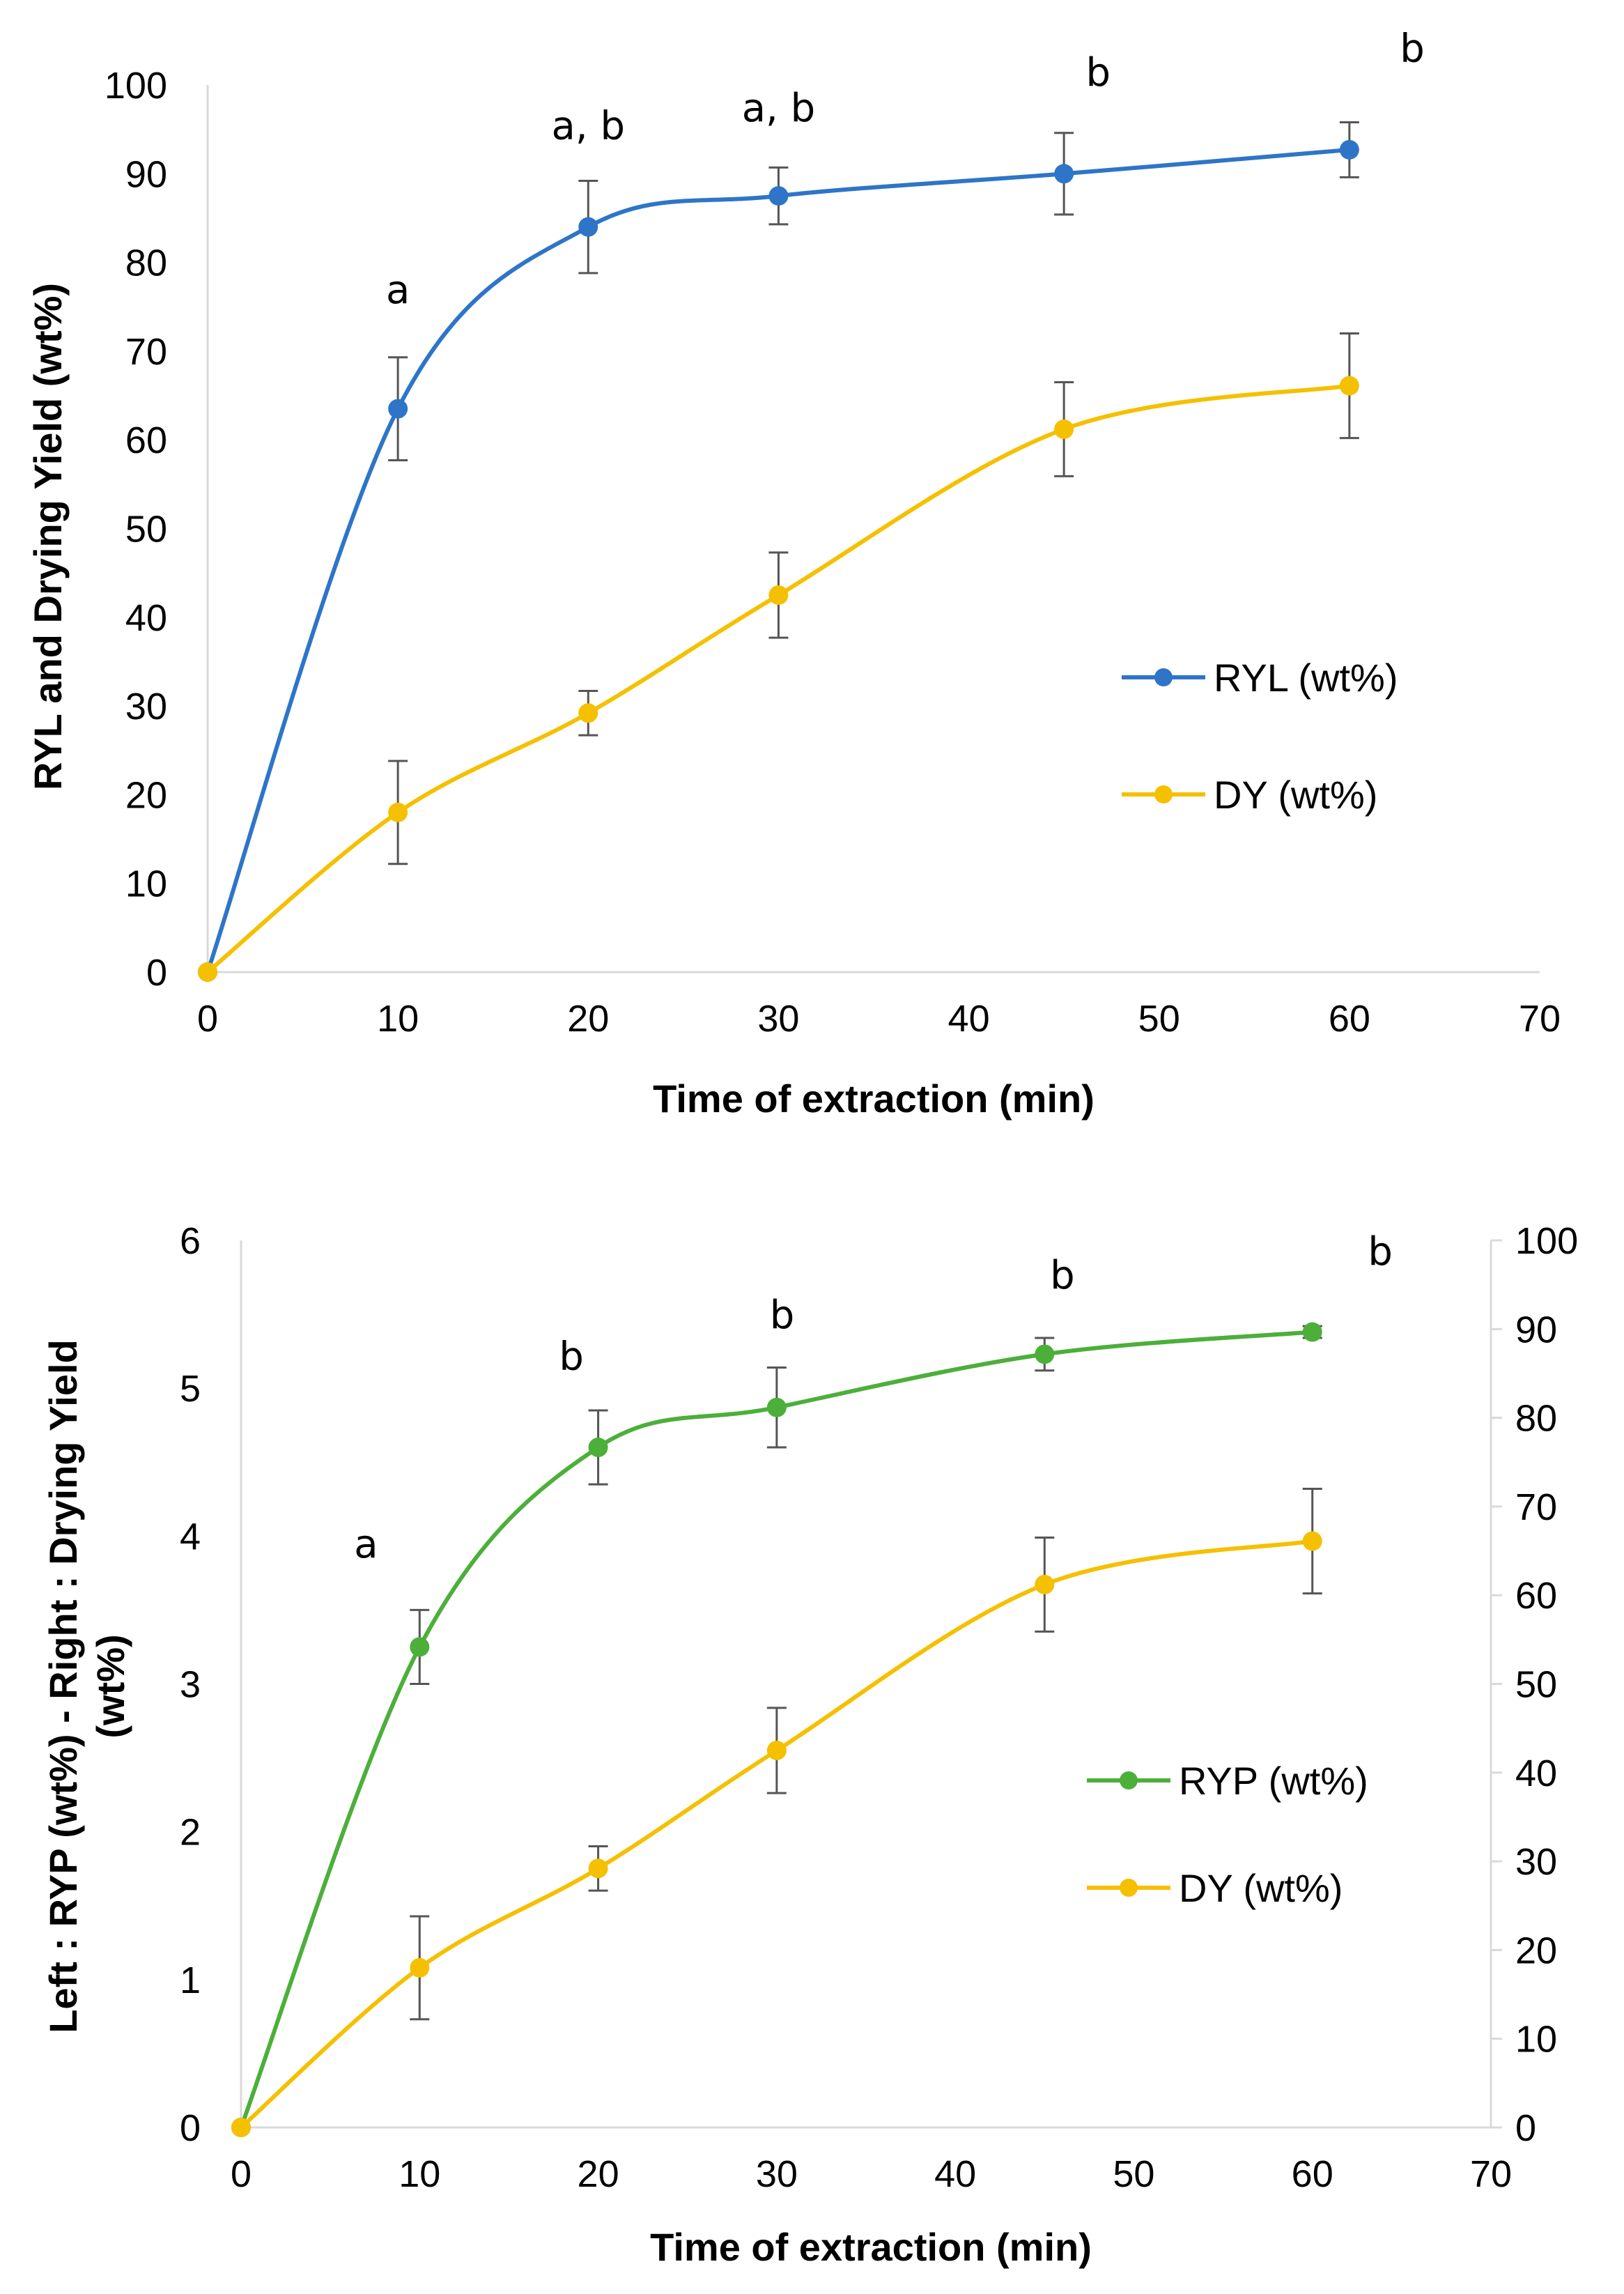  What do you see at coordinates (905, 169) in the screenshot?
I see `chart1-significance-letters: a a, b a, b b b` at bounding box center [905, 169].